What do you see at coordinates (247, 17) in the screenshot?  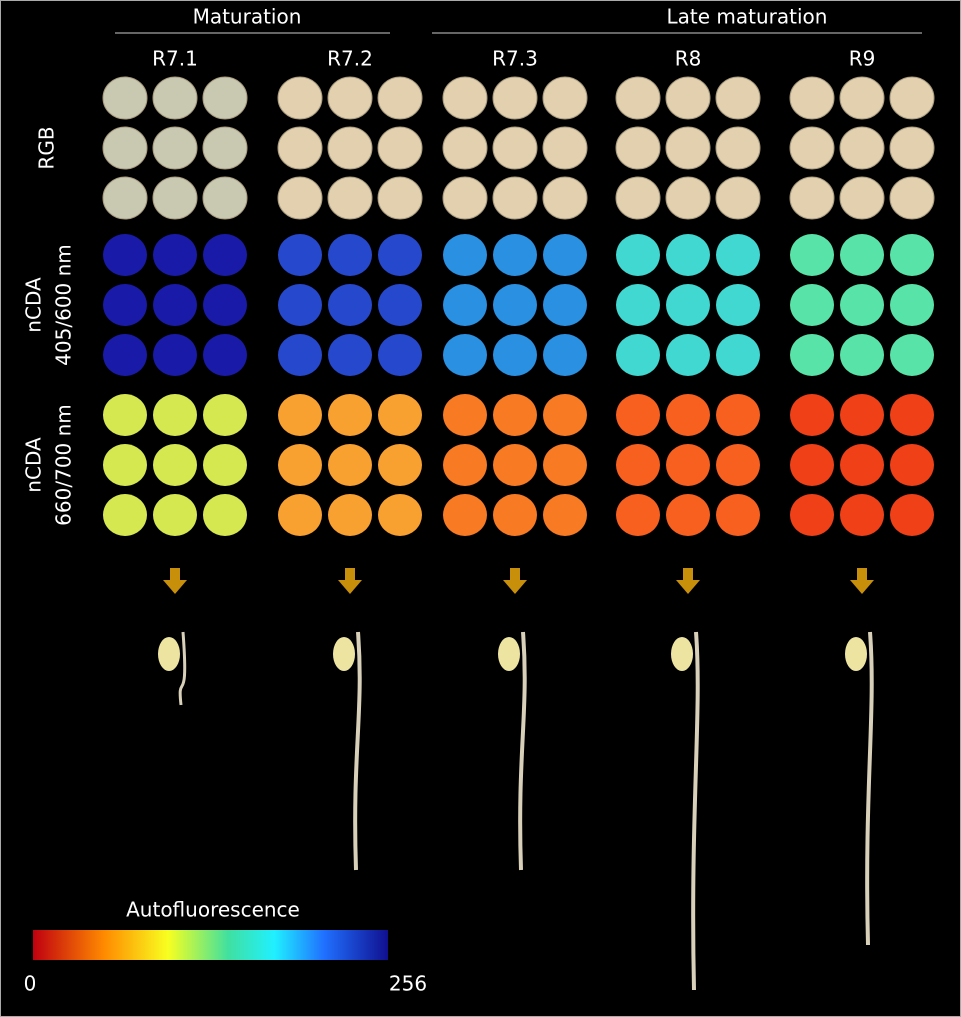 I see `group-label: Maturation` at bounding box center [247, 17].